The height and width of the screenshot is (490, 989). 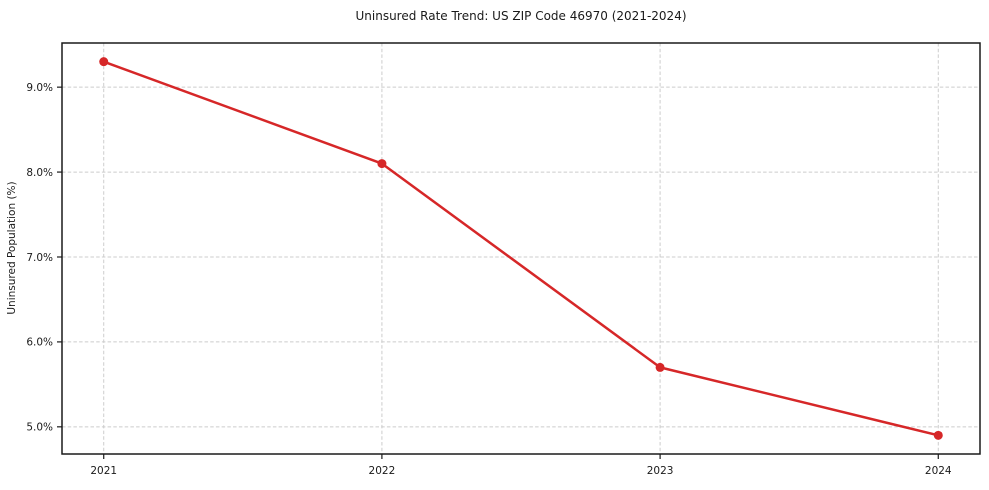 I want to click on y-axis-ticks: 5.0% 6.0% 7.0% 8.0% 9.0%, so click(x=44, y=258).